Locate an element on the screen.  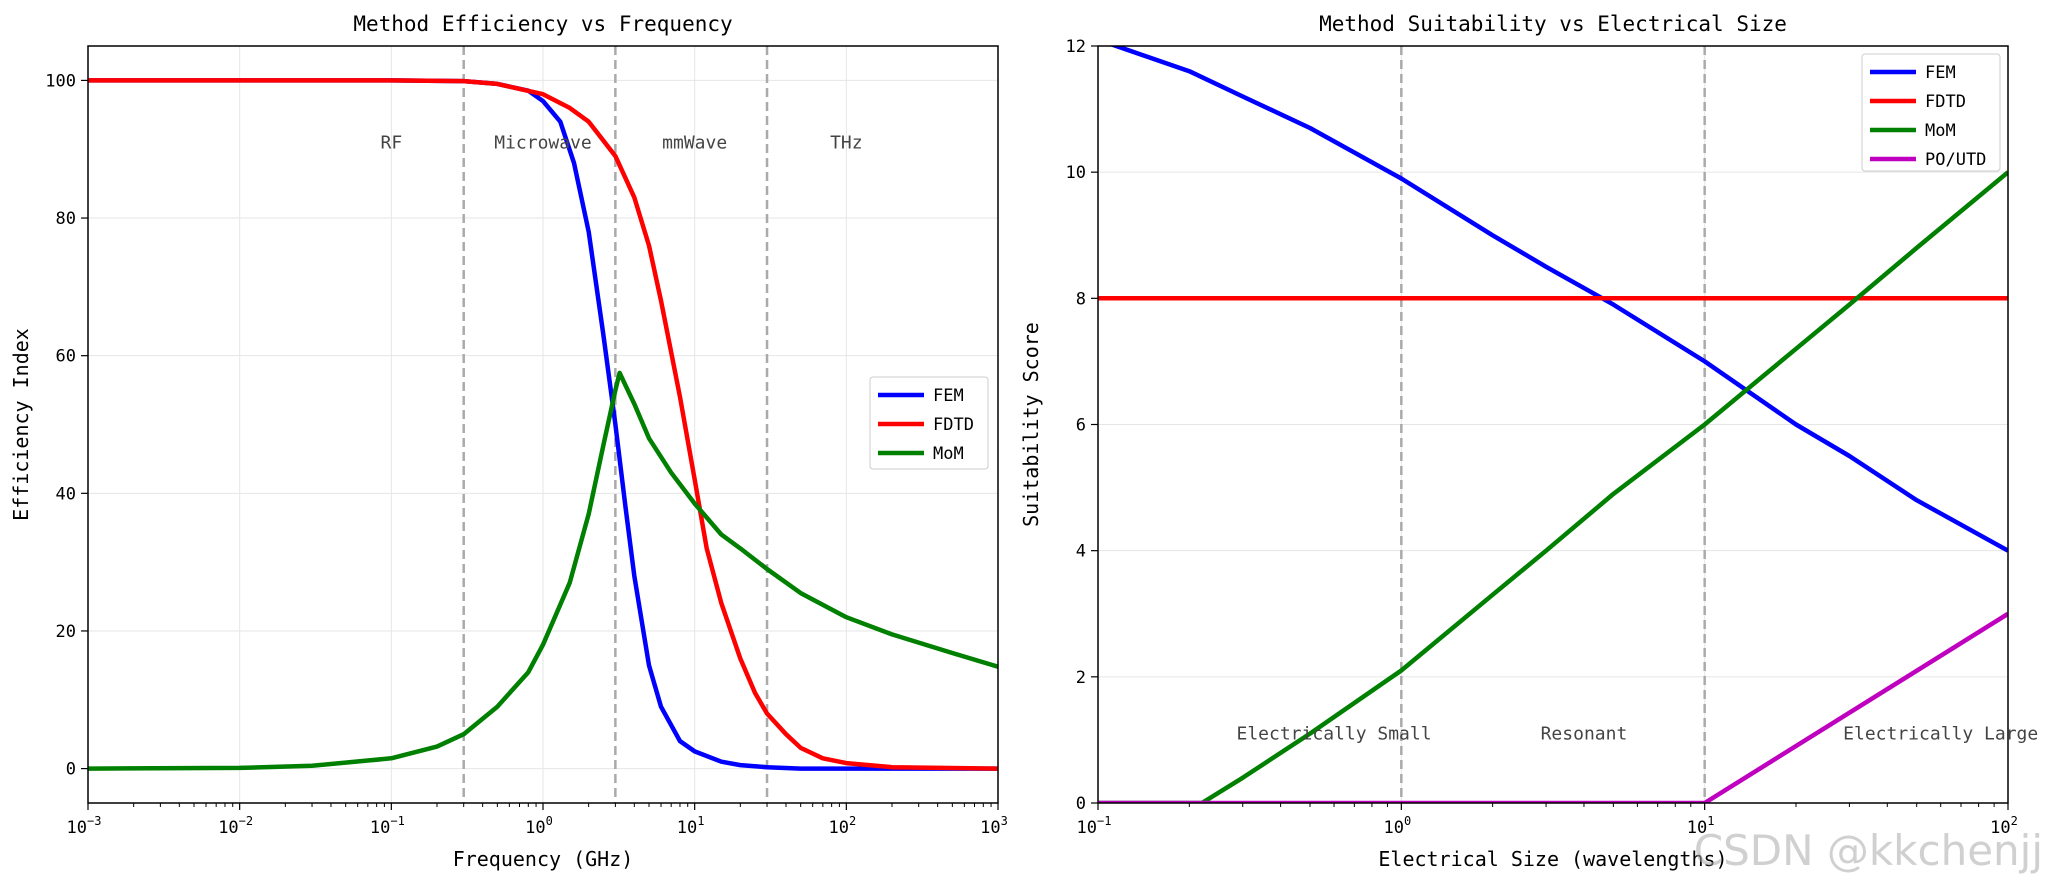
y-tick-label: 20 is located at coordinates (66, 632).